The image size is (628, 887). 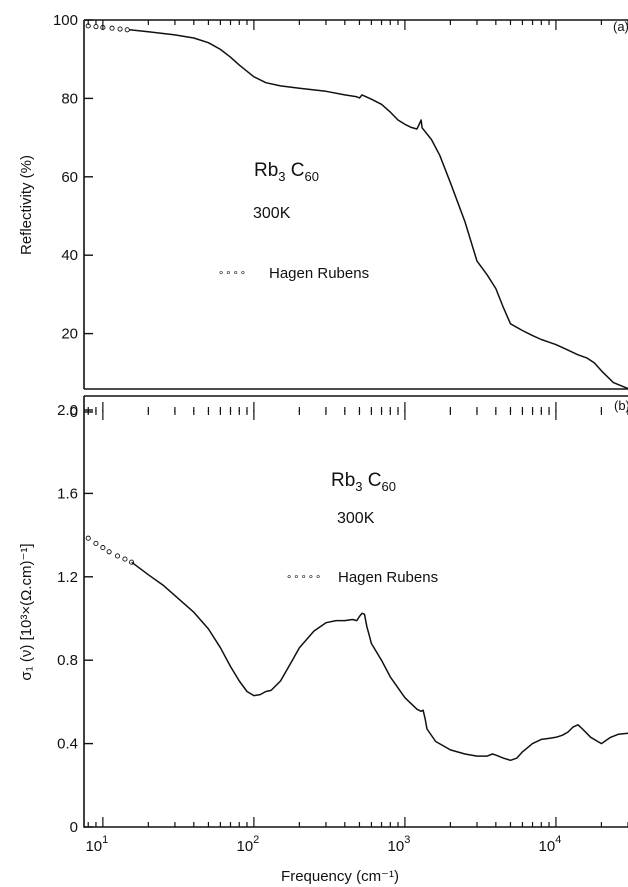 I want to click on panel-a-temperature-label: 300K, so click(x=272, y=213).